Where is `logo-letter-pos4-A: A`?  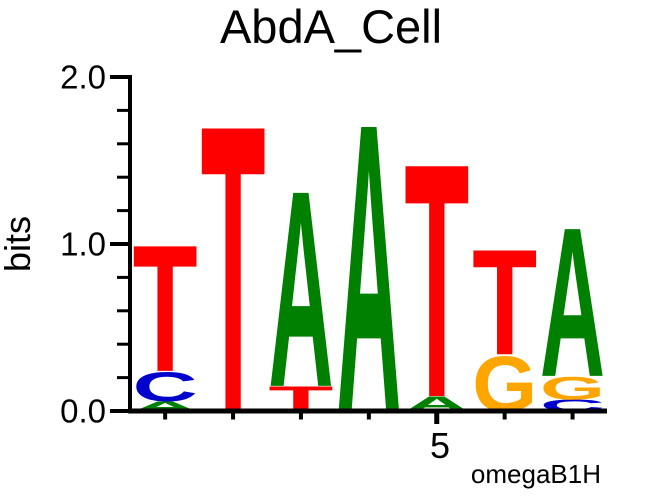
logo-letter-pos4-A: A is located at coordinates (368, 266).